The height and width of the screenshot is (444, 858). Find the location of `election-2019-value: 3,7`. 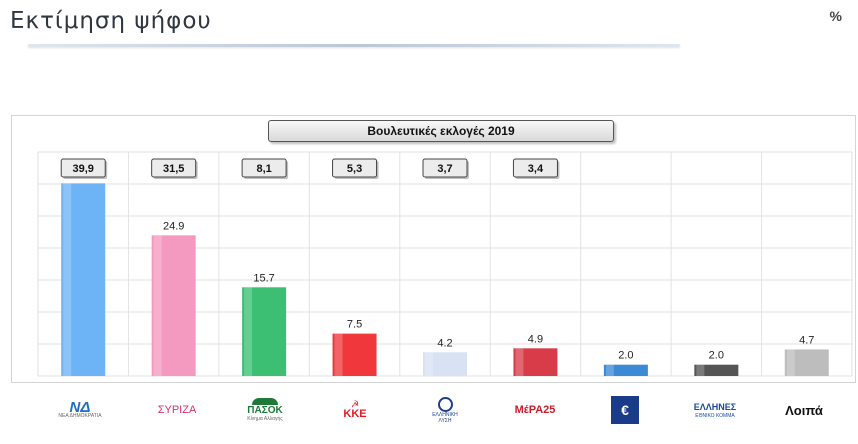

election-2019-value: 3,7 is located at coordinates (444, 169).